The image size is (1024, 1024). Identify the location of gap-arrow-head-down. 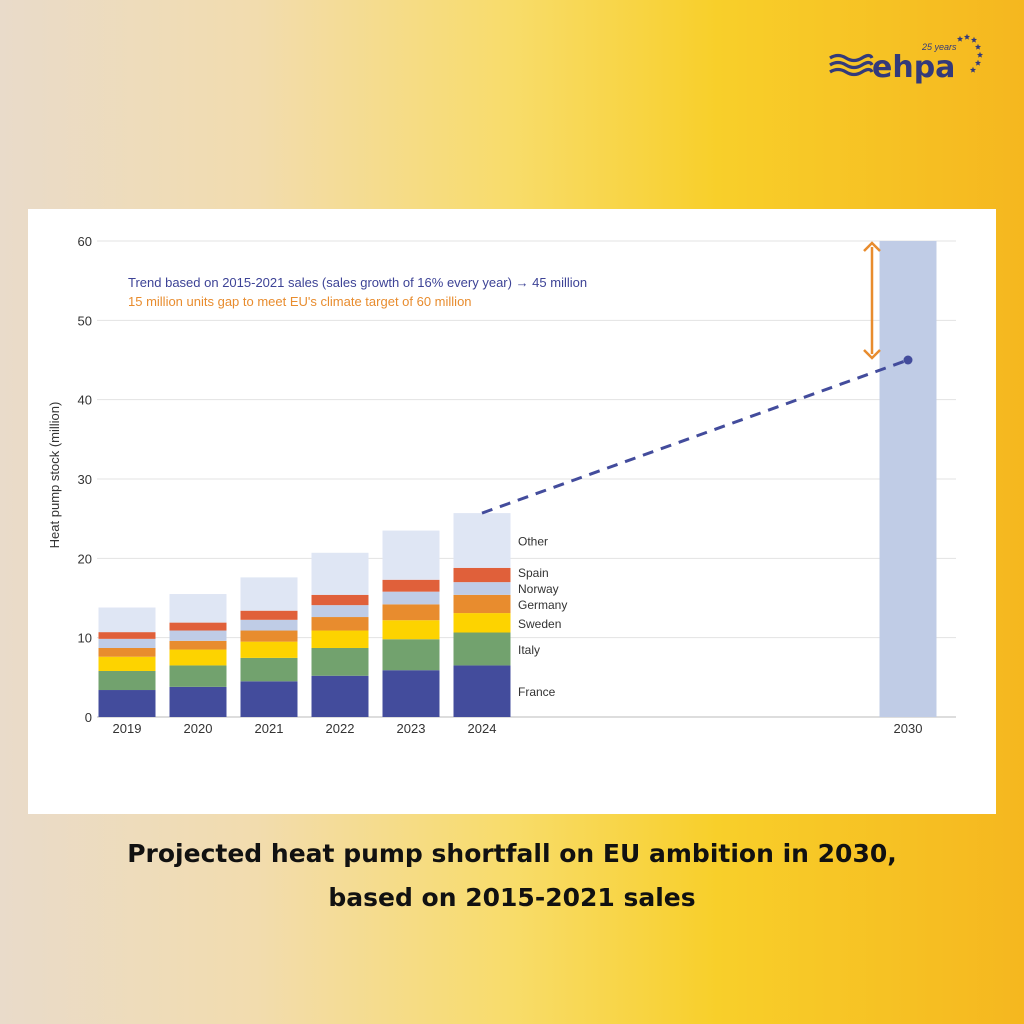
(872, 354).